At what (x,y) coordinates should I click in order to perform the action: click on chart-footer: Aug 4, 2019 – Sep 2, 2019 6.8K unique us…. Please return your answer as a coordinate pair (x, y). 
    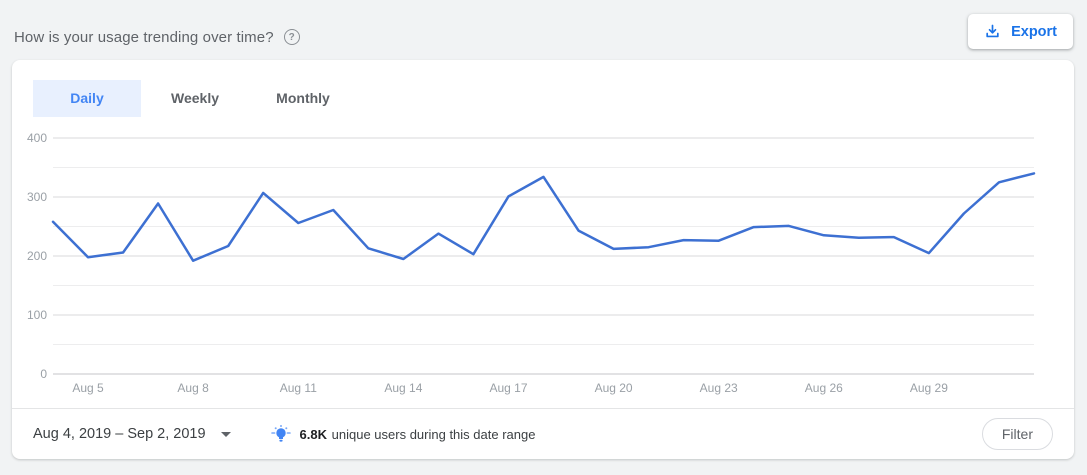
    Looking at the image, I should click on (543, 433).